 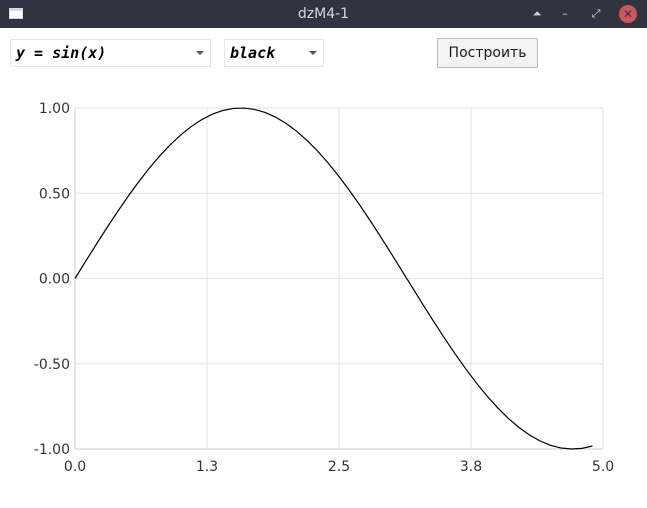 What do you see at coordinates (628, 14) in the screenshot?
I see `close-icon: ✕` at bounding box center [628, 14].